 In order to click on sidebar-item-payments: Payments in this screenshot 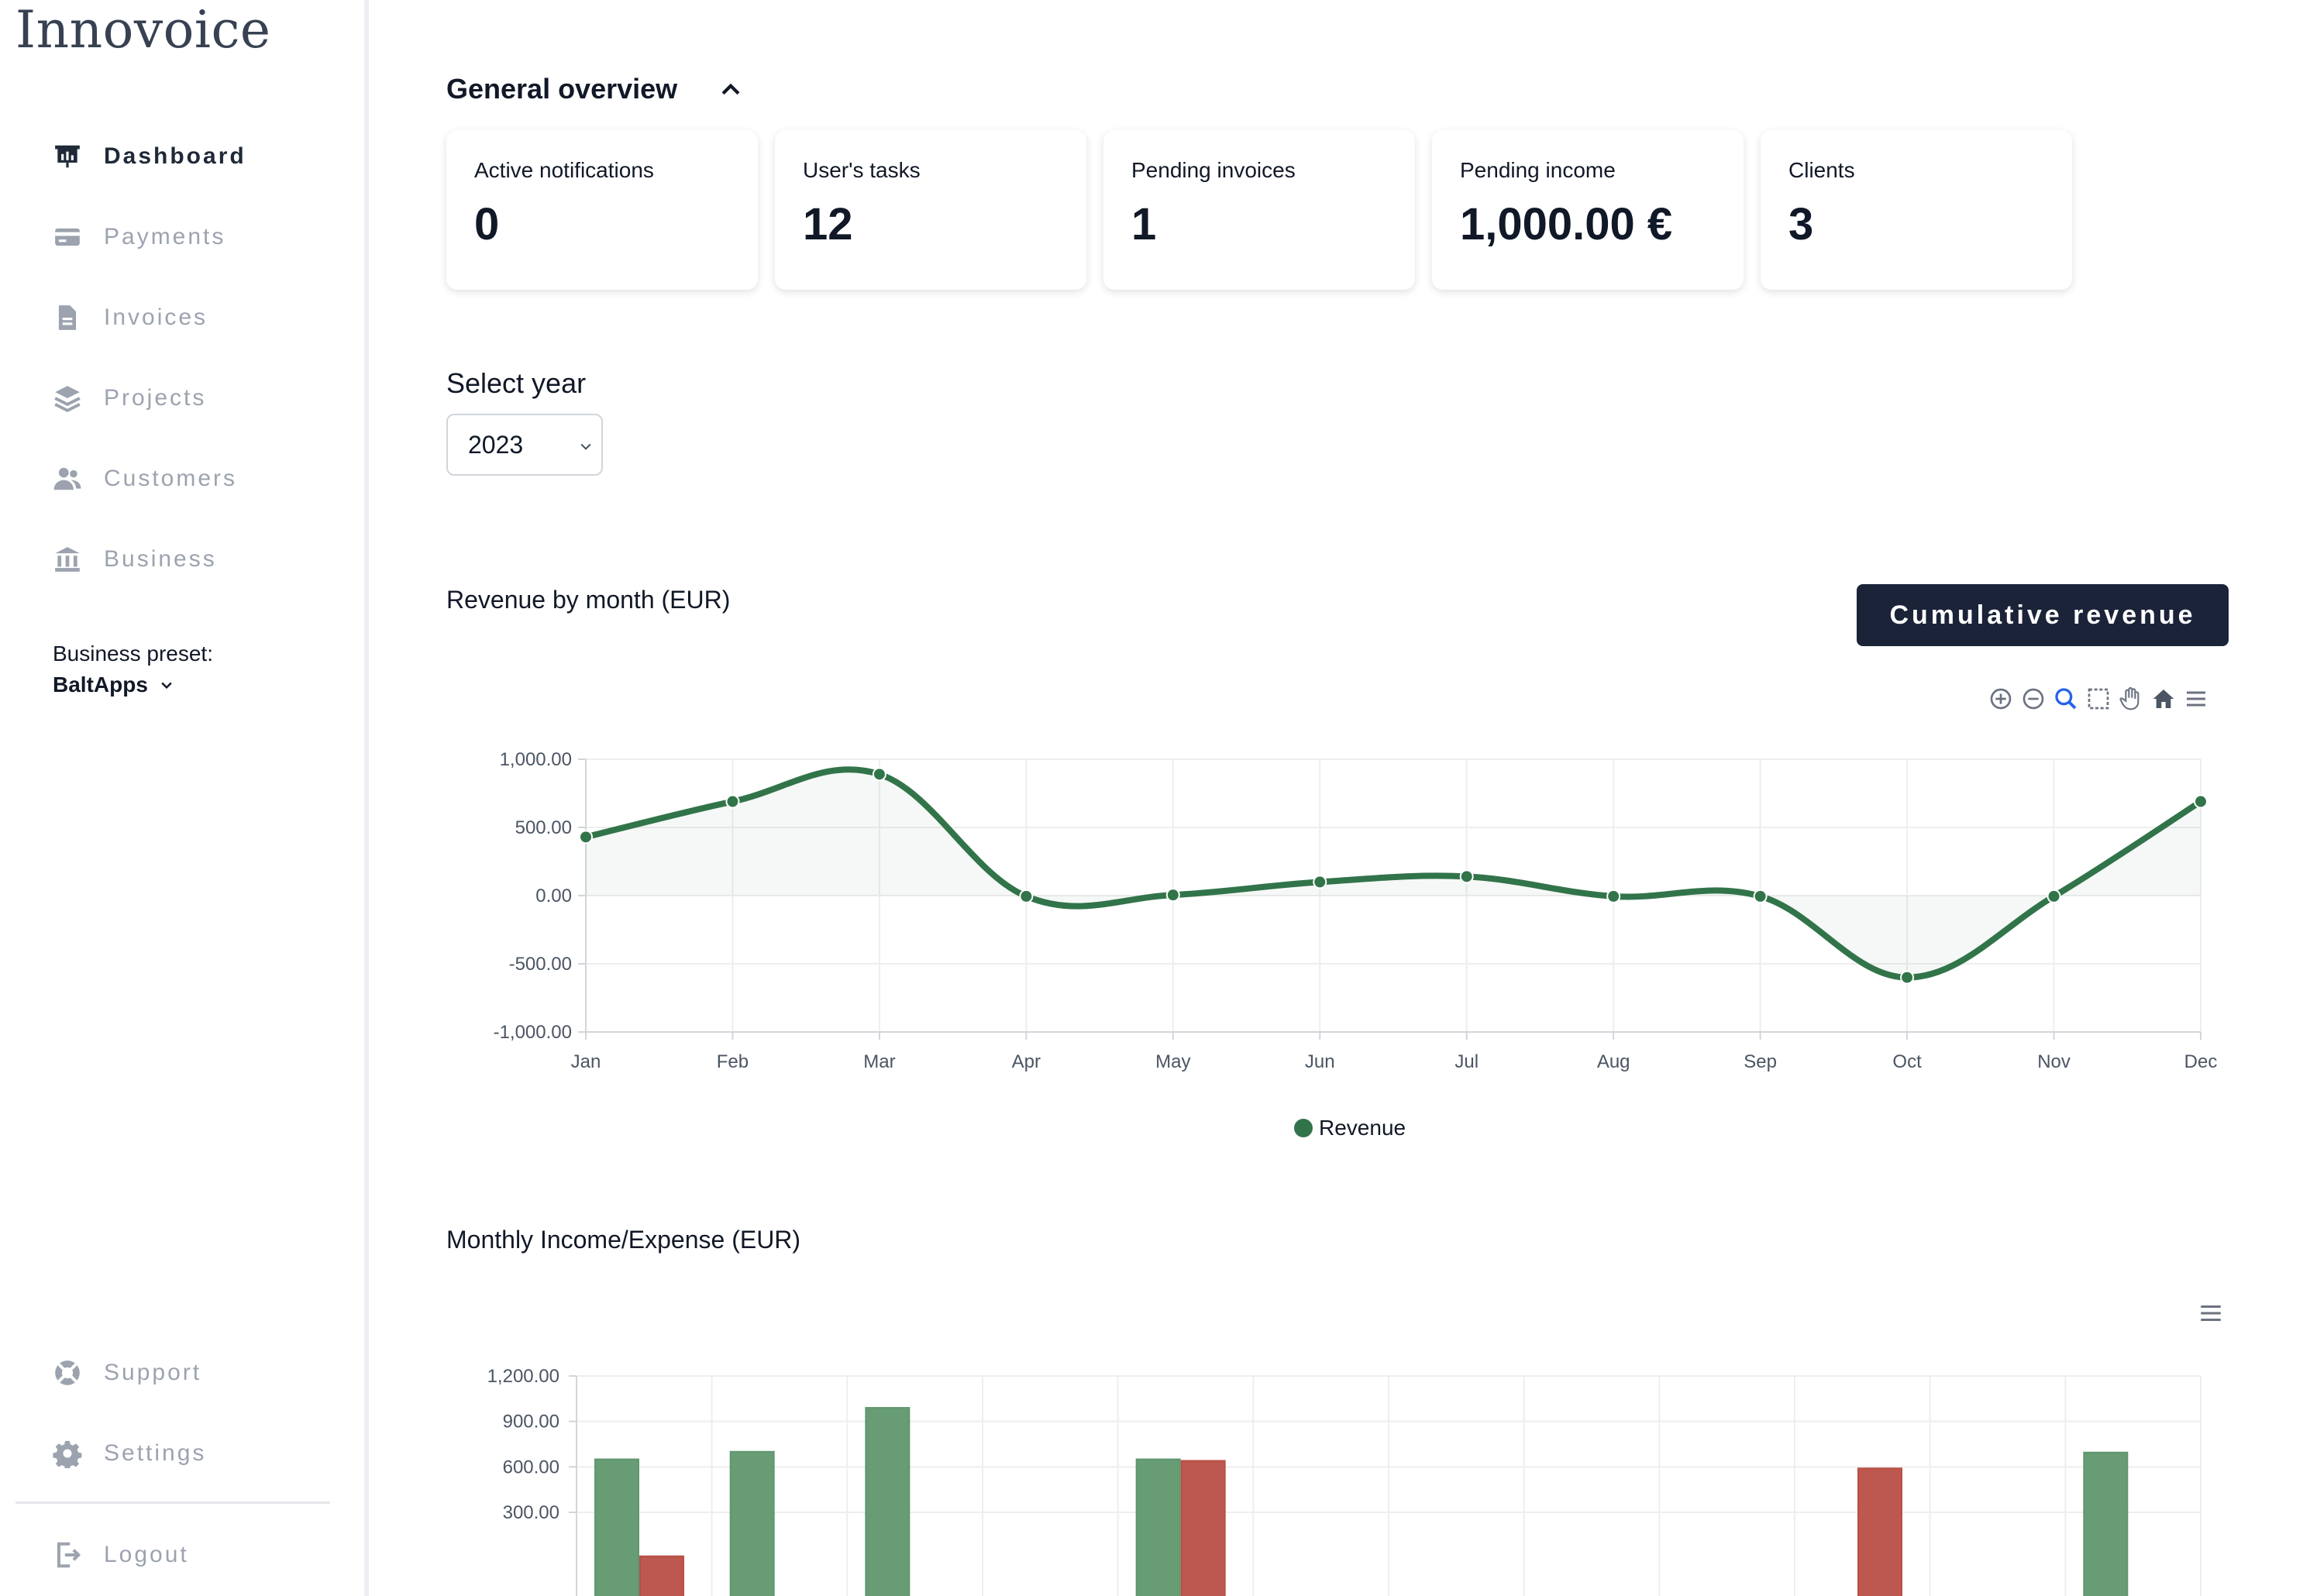, I will do `click(149, 237)`.